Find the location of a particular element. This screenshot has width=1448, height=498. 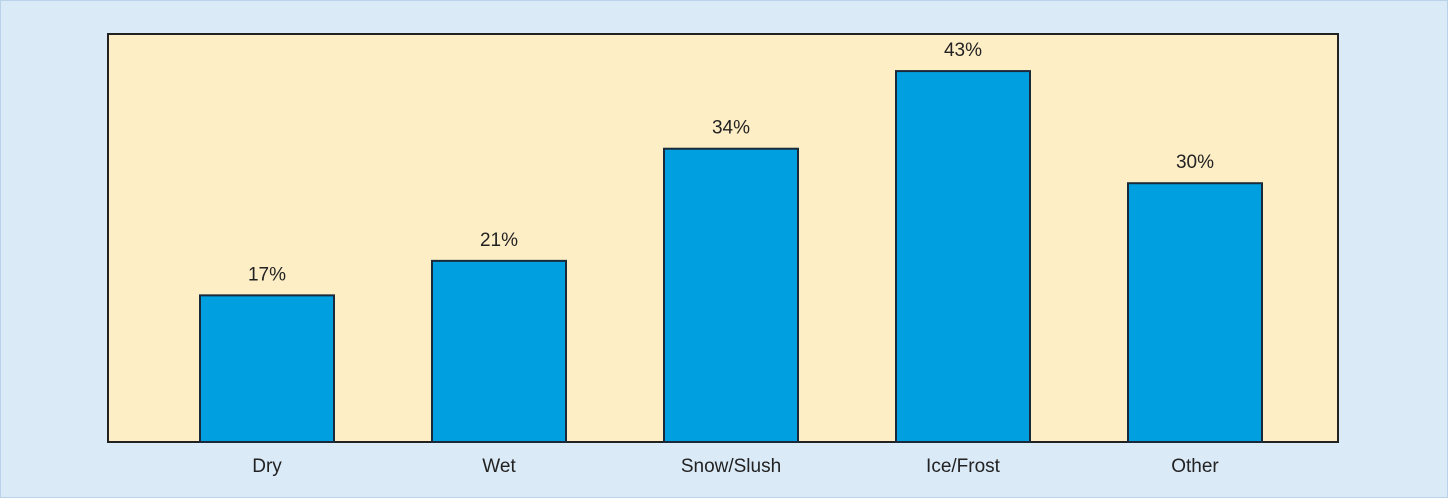

data-label: 21% is located at coordinates (499, 240).